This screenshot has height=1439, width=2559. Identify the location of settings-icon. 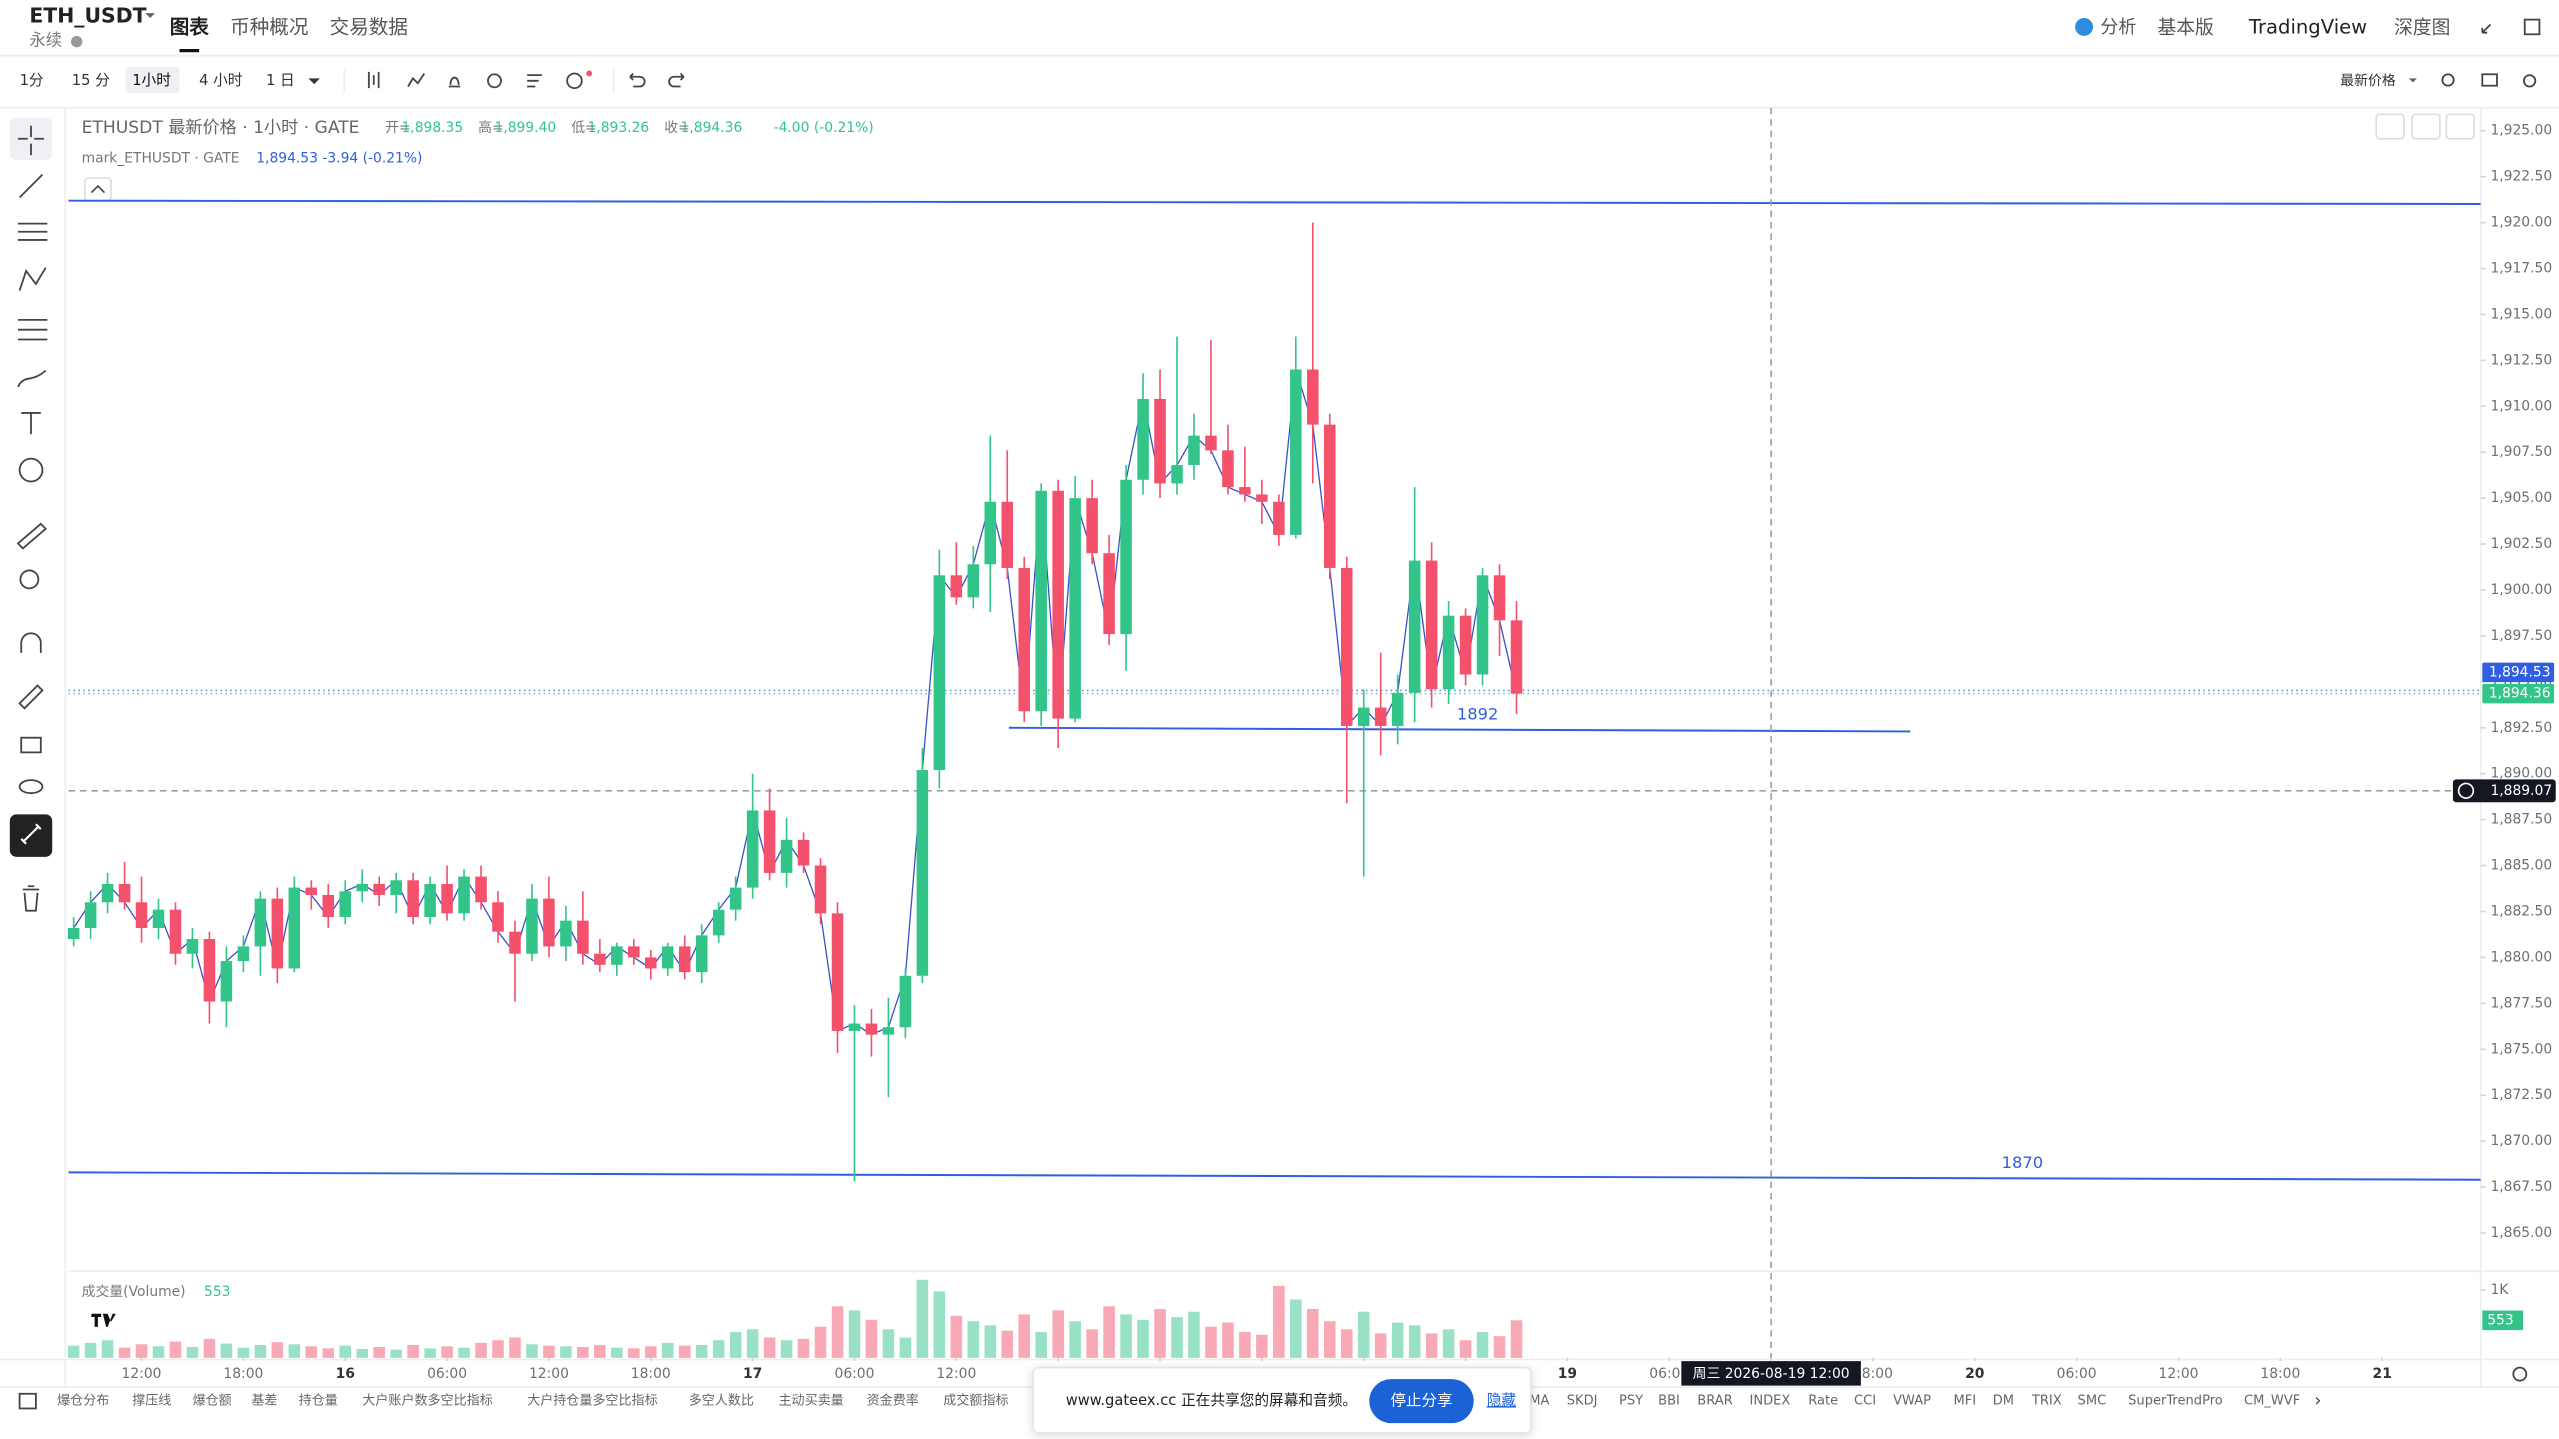
(2530, 81).